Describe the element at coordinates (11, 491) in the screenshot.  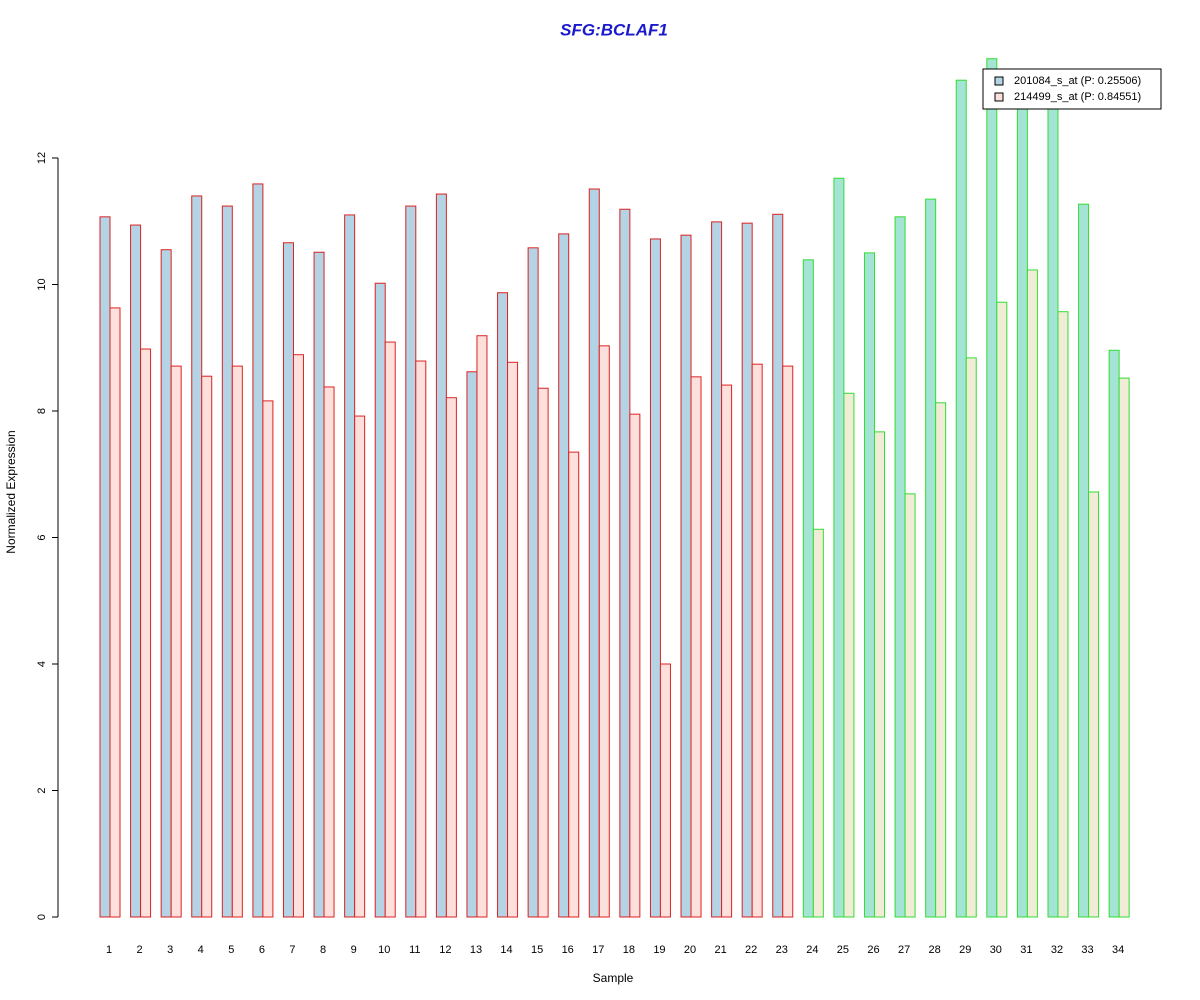
I see `y-axis-label: Normalized Expression` at that location.